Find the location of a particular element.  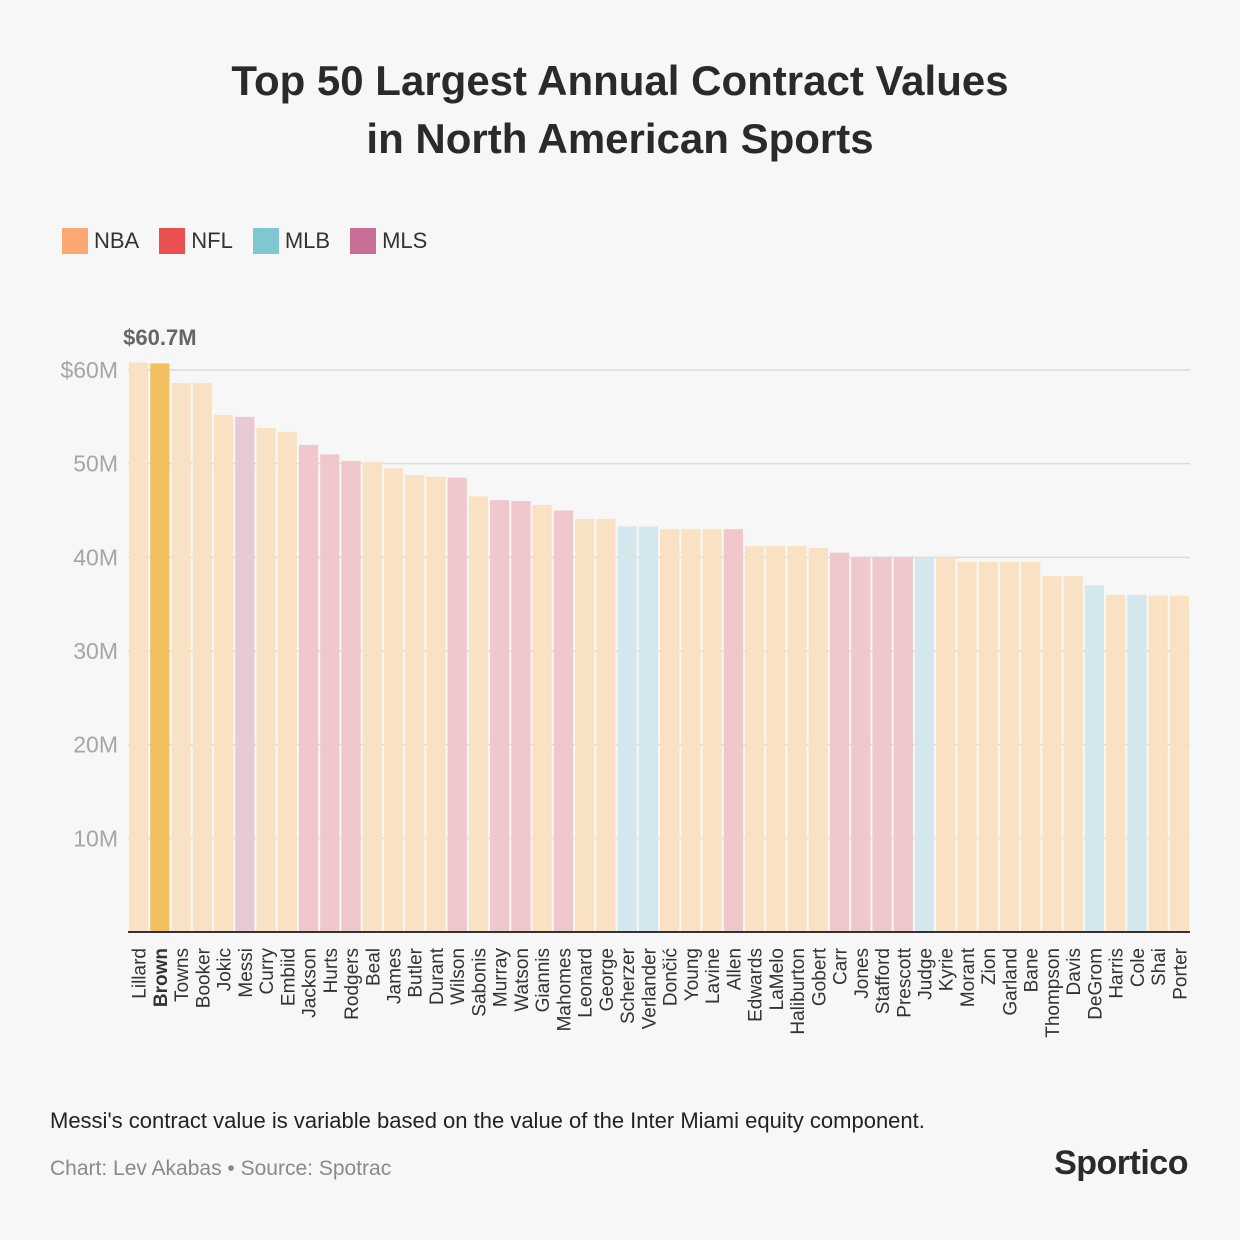

x-tick-label: DeGrom is located at coordinates (1095, 984).